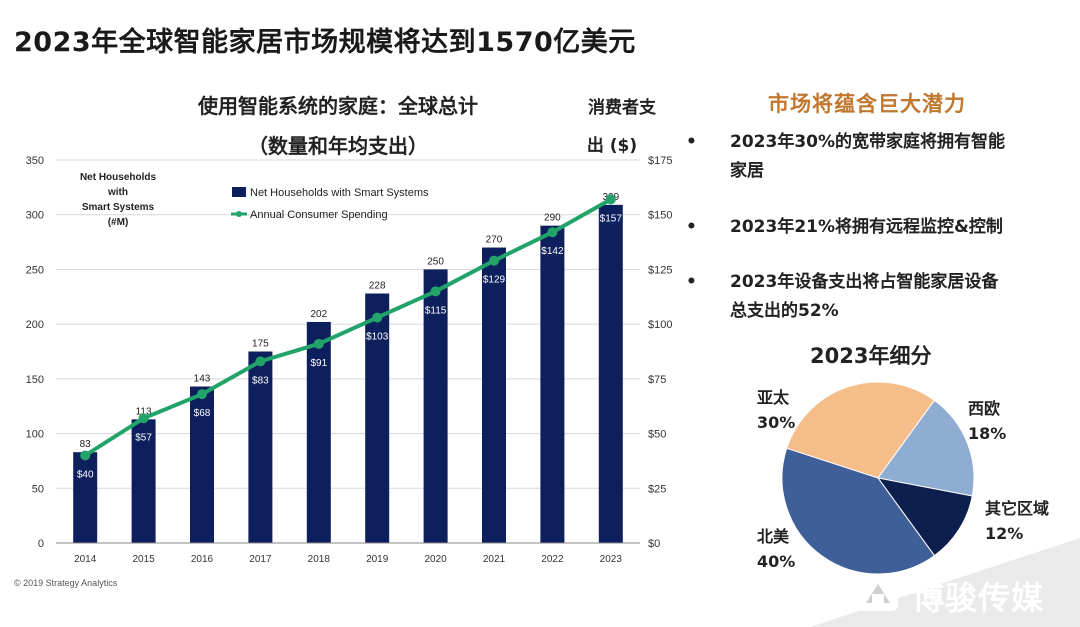 This screenshot has width=1080, height=627. What do you see at coordinates (260, 559) in the screenshot?
I see `x-tick-label: 2017` at bounding box center [260, 559].